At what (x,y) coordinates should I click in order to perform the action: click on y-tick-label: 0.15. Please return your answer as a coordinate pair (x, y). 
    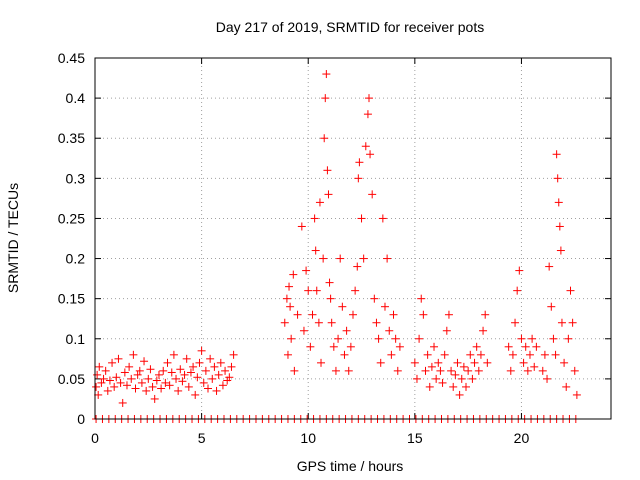
    Looking at the image, I should click on (71, 299).